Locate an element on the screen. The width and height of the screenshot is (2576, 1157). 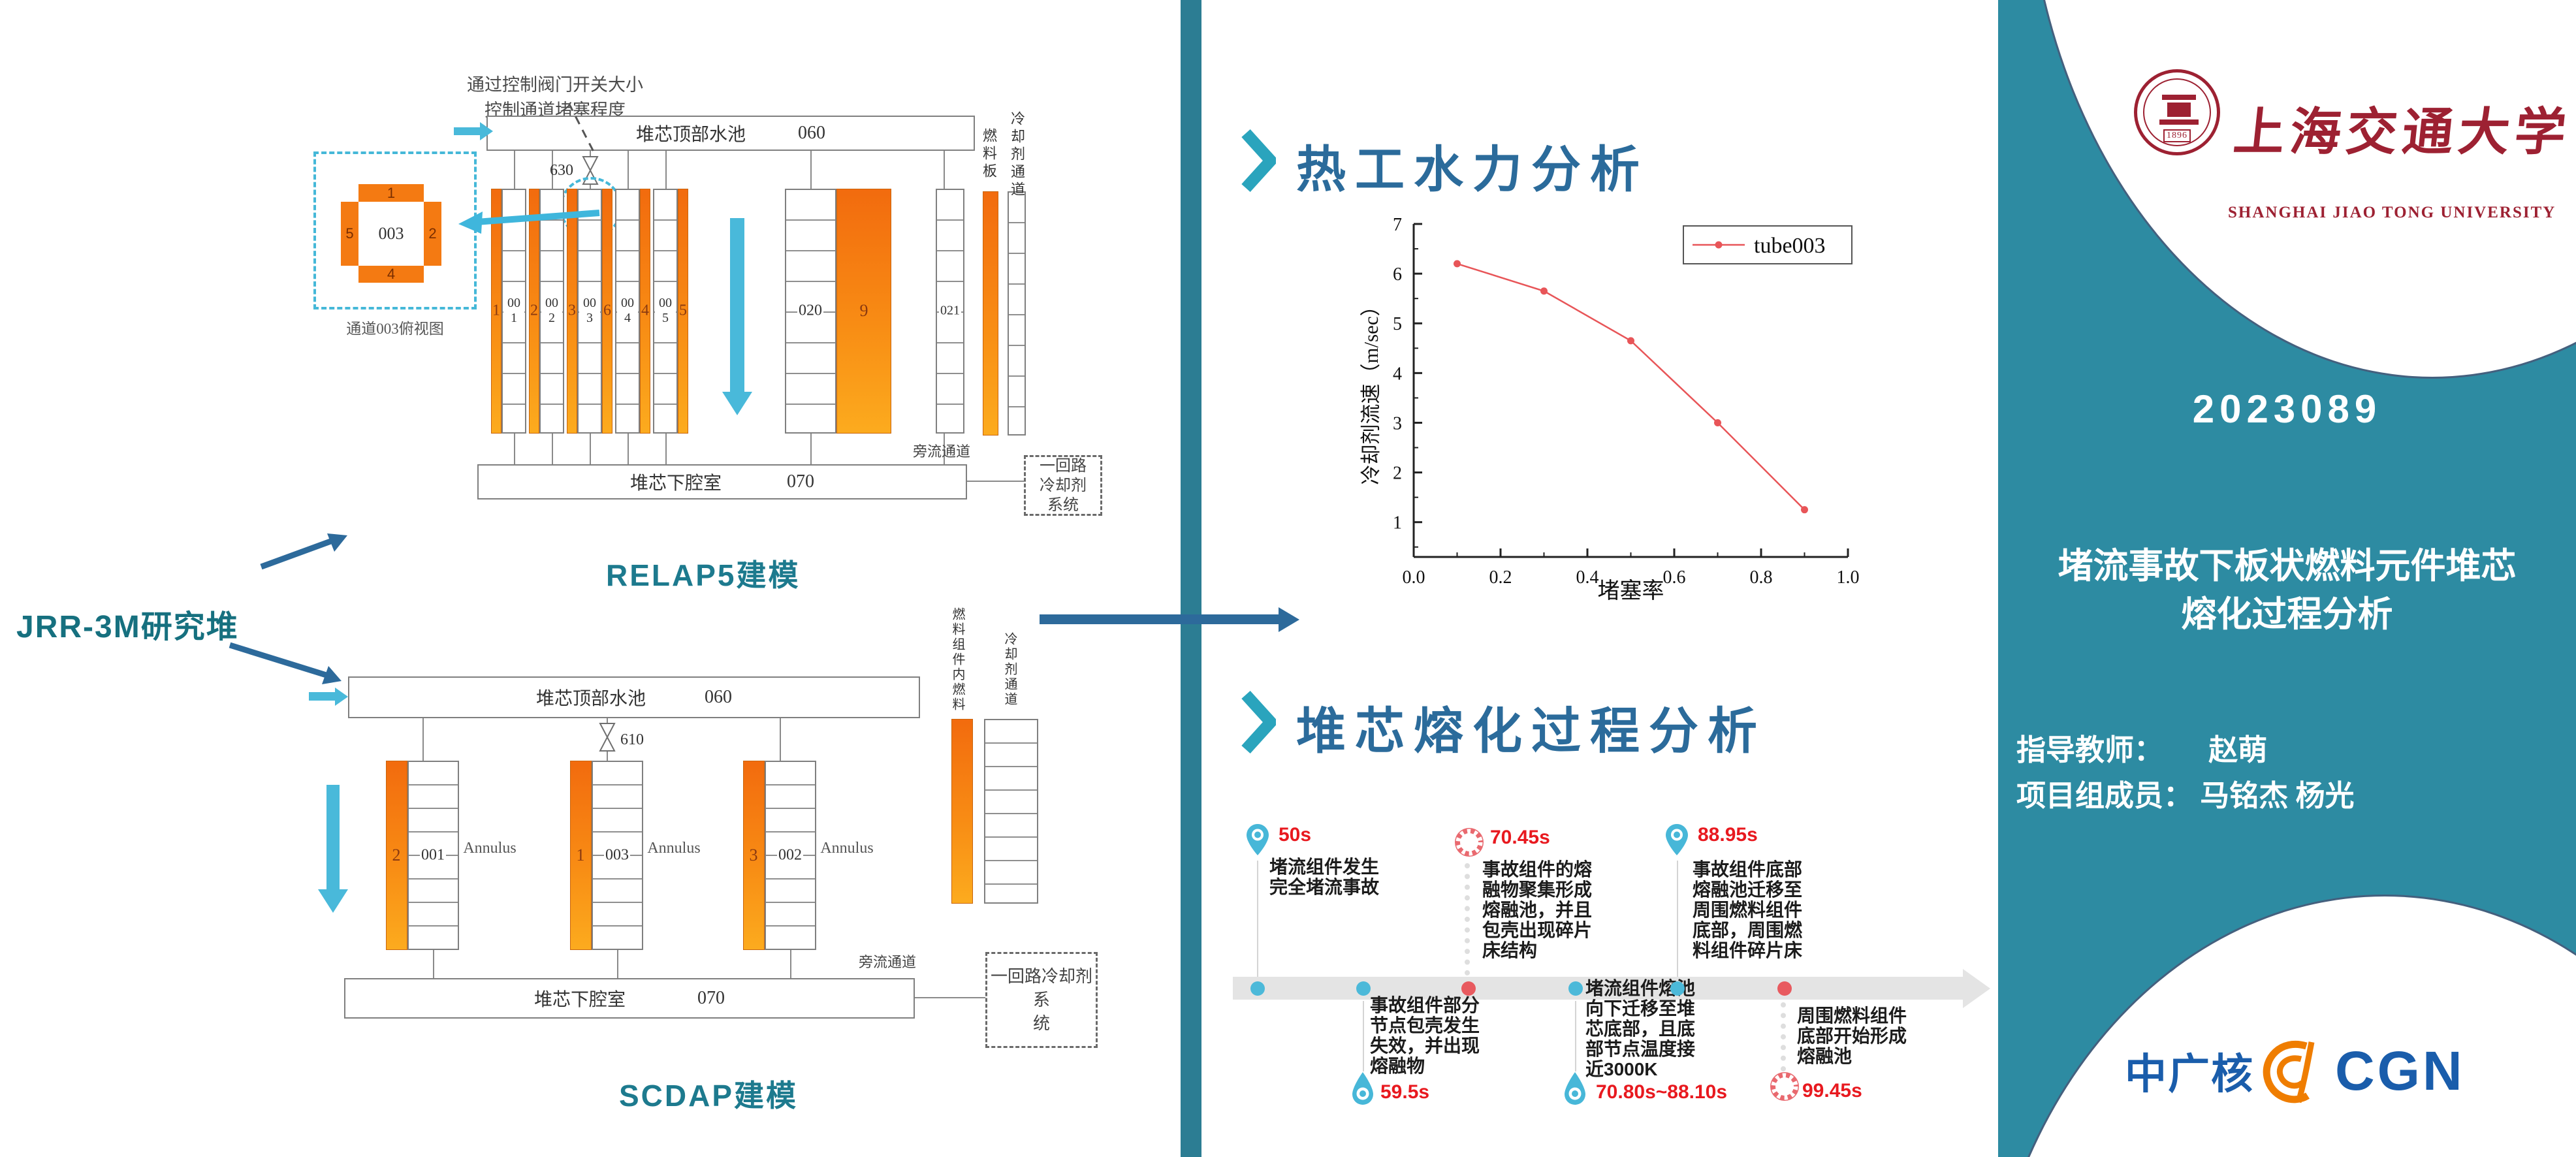
seal-year: 1896 is located at coordinates (2177, 135).